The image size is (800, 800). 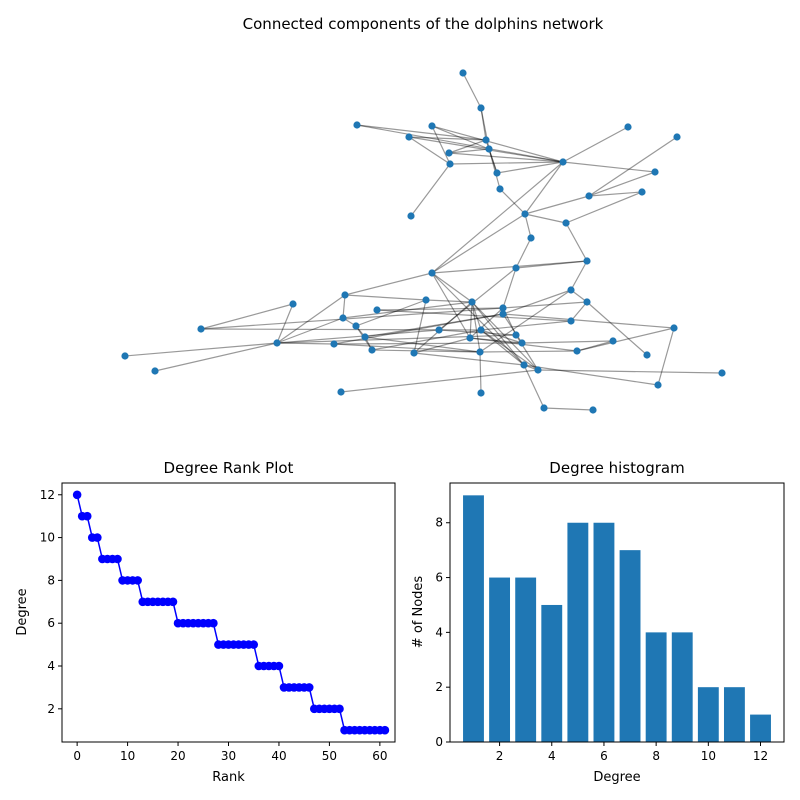 I want to click on rank-y-axis-label: Degree, so click(x=22, y=611).